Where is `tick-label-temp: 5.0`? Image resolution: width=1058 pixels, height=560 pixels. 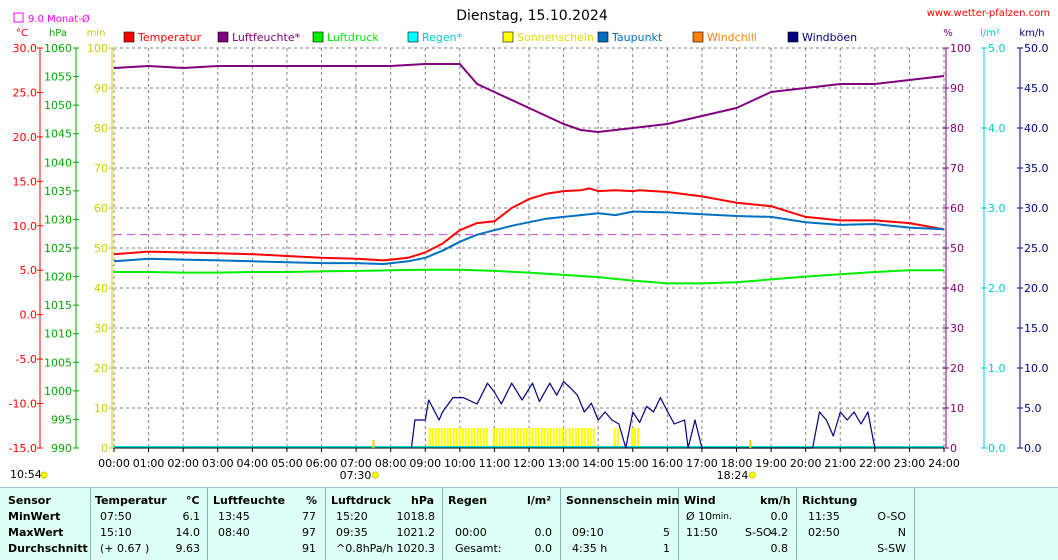
tick-label-temp: 5.0 is located at coordinates (29, 270).